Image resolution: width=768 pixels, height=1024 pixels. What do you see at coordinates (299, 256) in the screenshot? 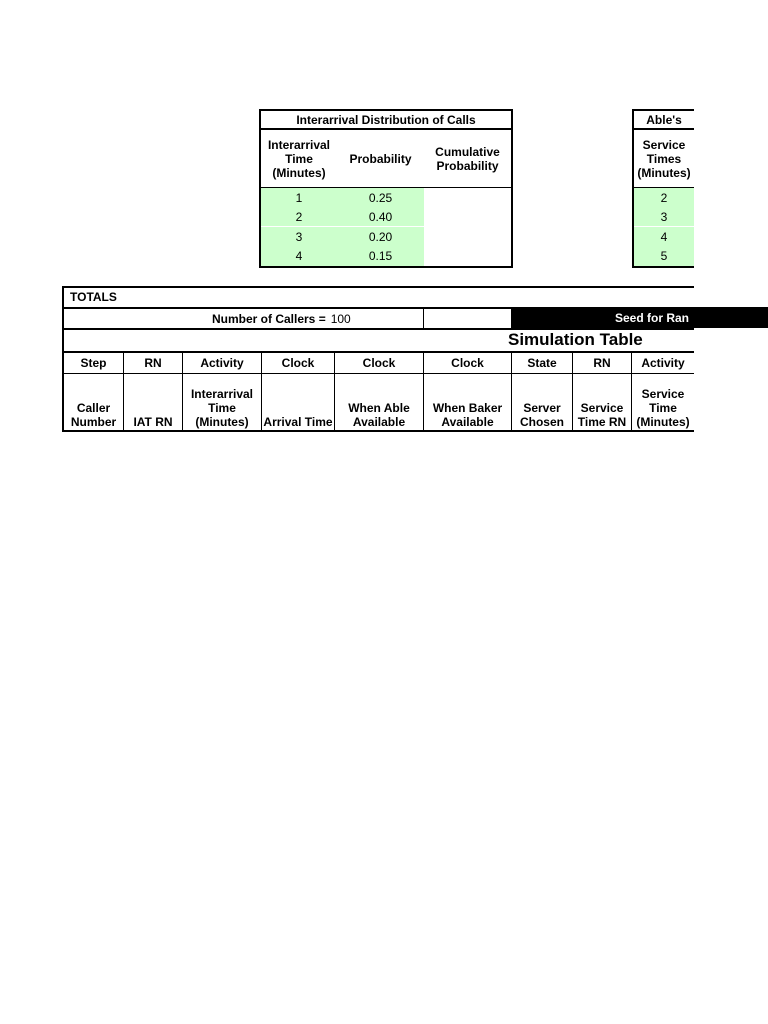
I see `interarrival-time-cell: 4` at bounding box center [299, 256].